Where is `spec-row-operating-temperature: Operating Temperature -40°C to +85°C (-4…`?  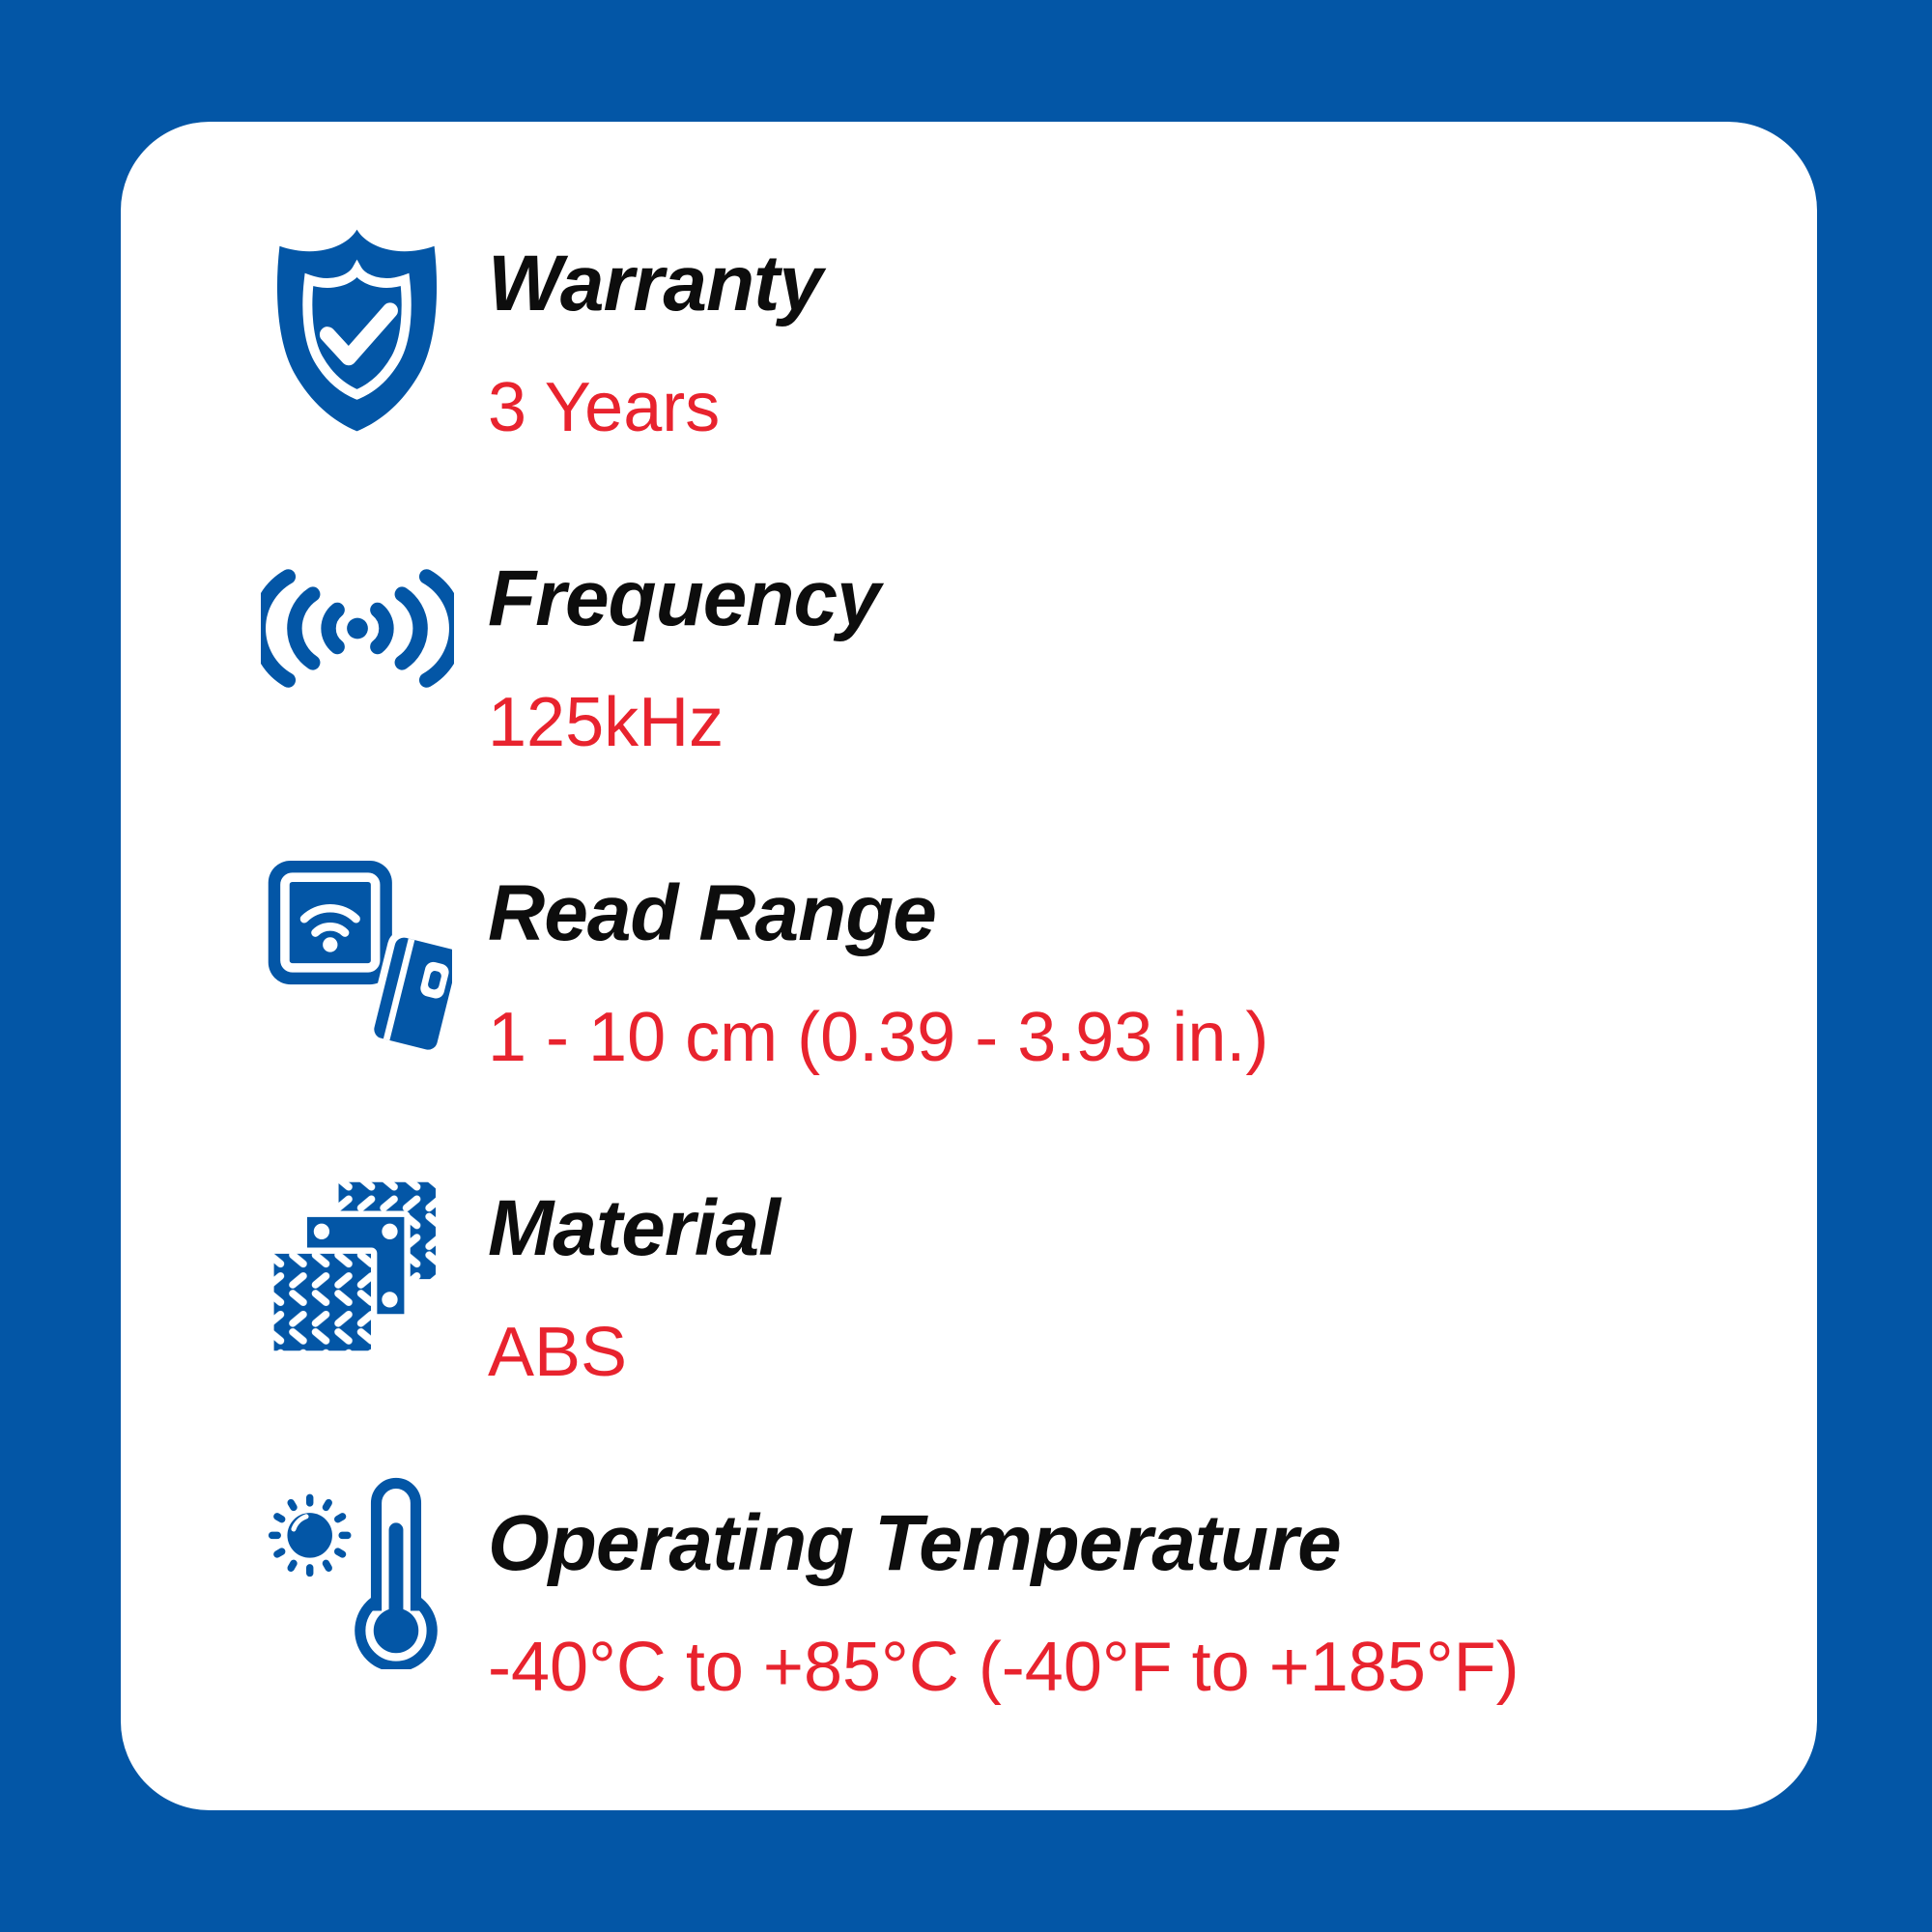 spec-row-operating-temperature: Operating Temperature -40°C to +85°C (-4… is located at coordinates (969, 1629).